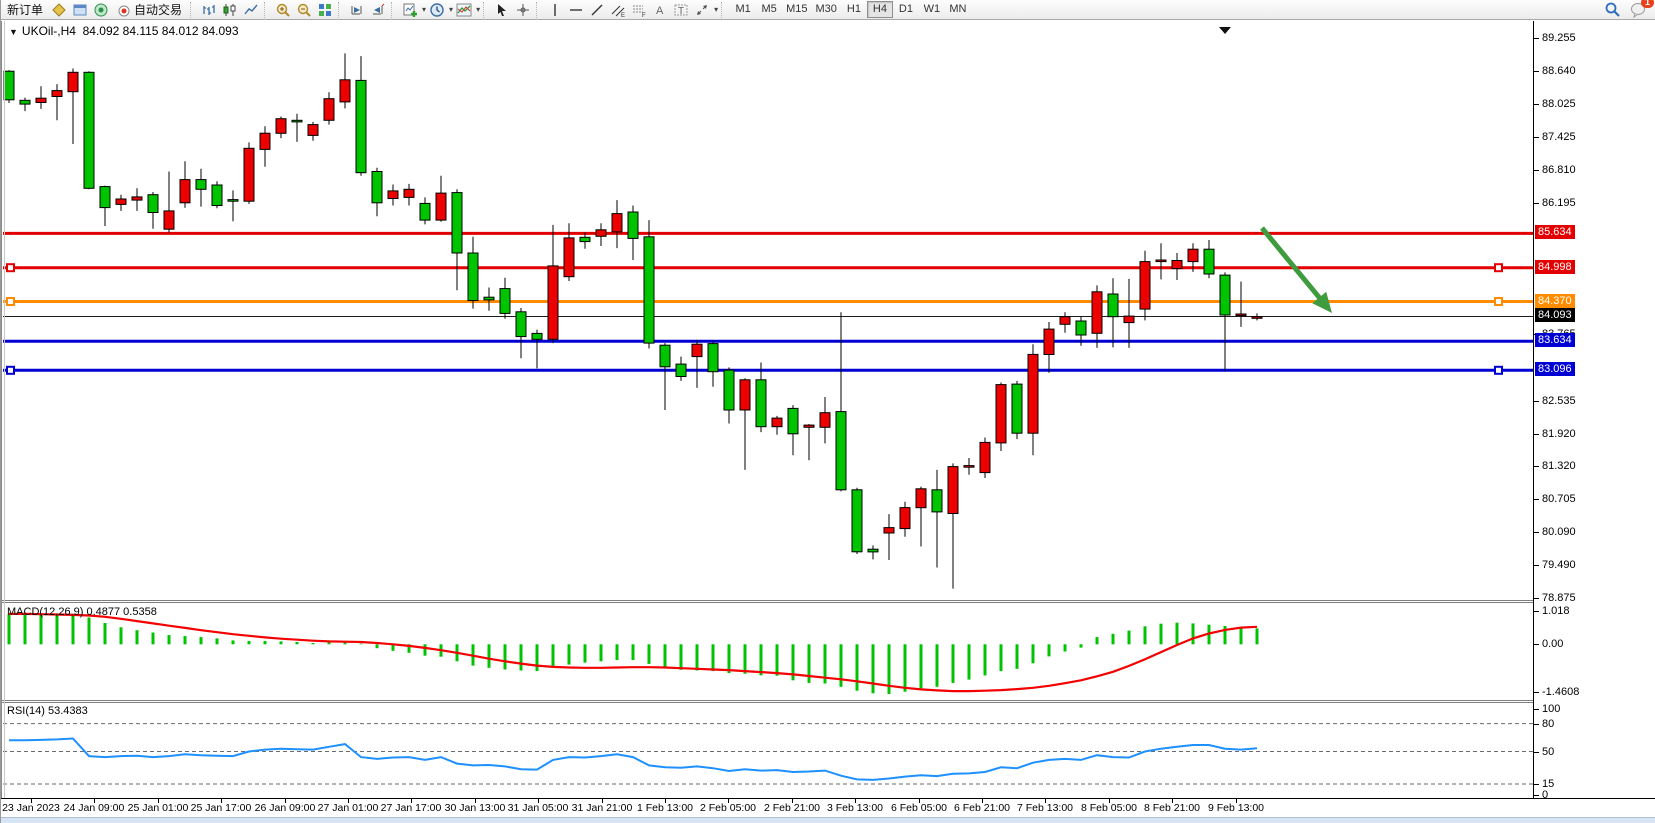  What do you see at coordinates (660, 10) in the screenshot?
I see `text-icon: A` at bounding box center [660, 10].